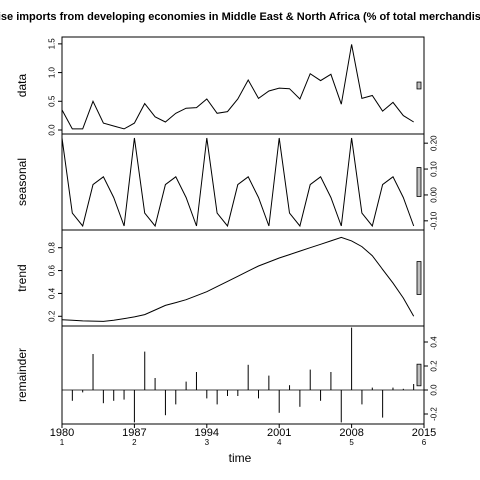 The height and width of the screenshot is (480, 480). I want to click on x-tick-sublabel: 6, so click(424, 442).